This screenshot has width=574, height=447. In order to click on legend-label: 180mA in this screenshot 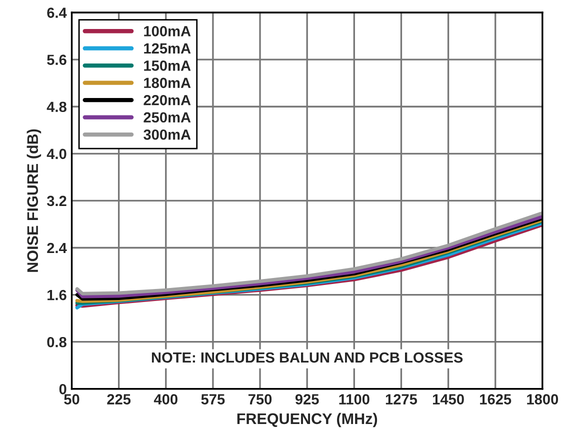, I will do `click(167, 83)`.